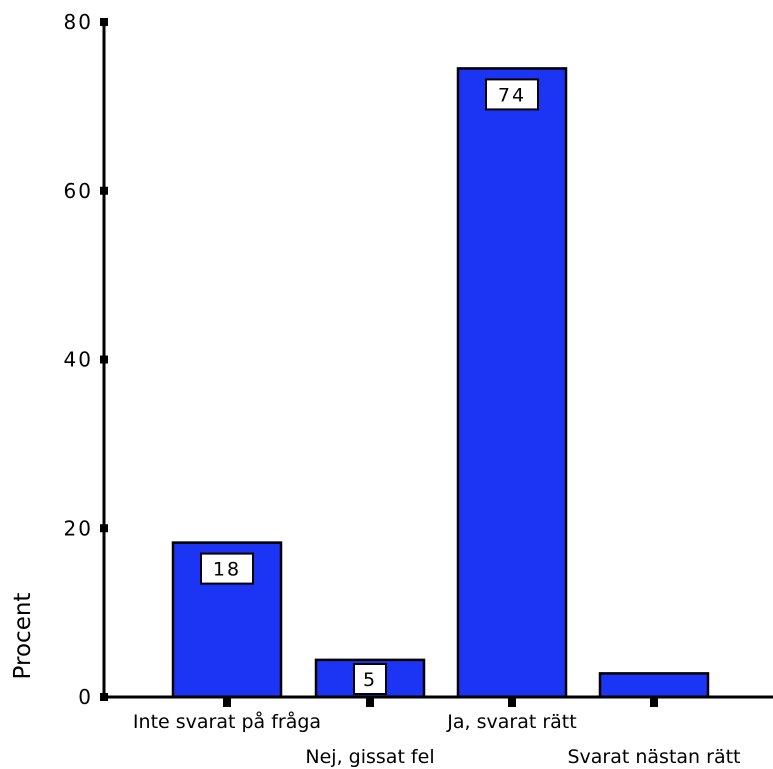 Image resolution: width=773 pixels, height=769 pixels. I want to click on data-label: 74, so click(512, 95).